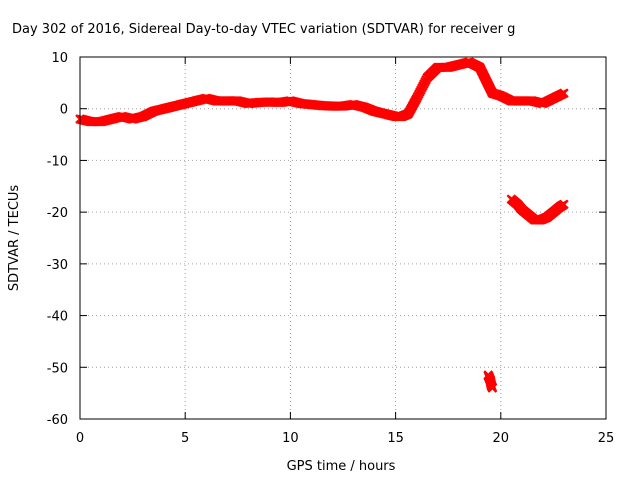 The image size is (640, 485). What do you see at coordinates (80, 438) in the screenshot?
I see `x-tick-label: 0` at bounding box center [80, 438].